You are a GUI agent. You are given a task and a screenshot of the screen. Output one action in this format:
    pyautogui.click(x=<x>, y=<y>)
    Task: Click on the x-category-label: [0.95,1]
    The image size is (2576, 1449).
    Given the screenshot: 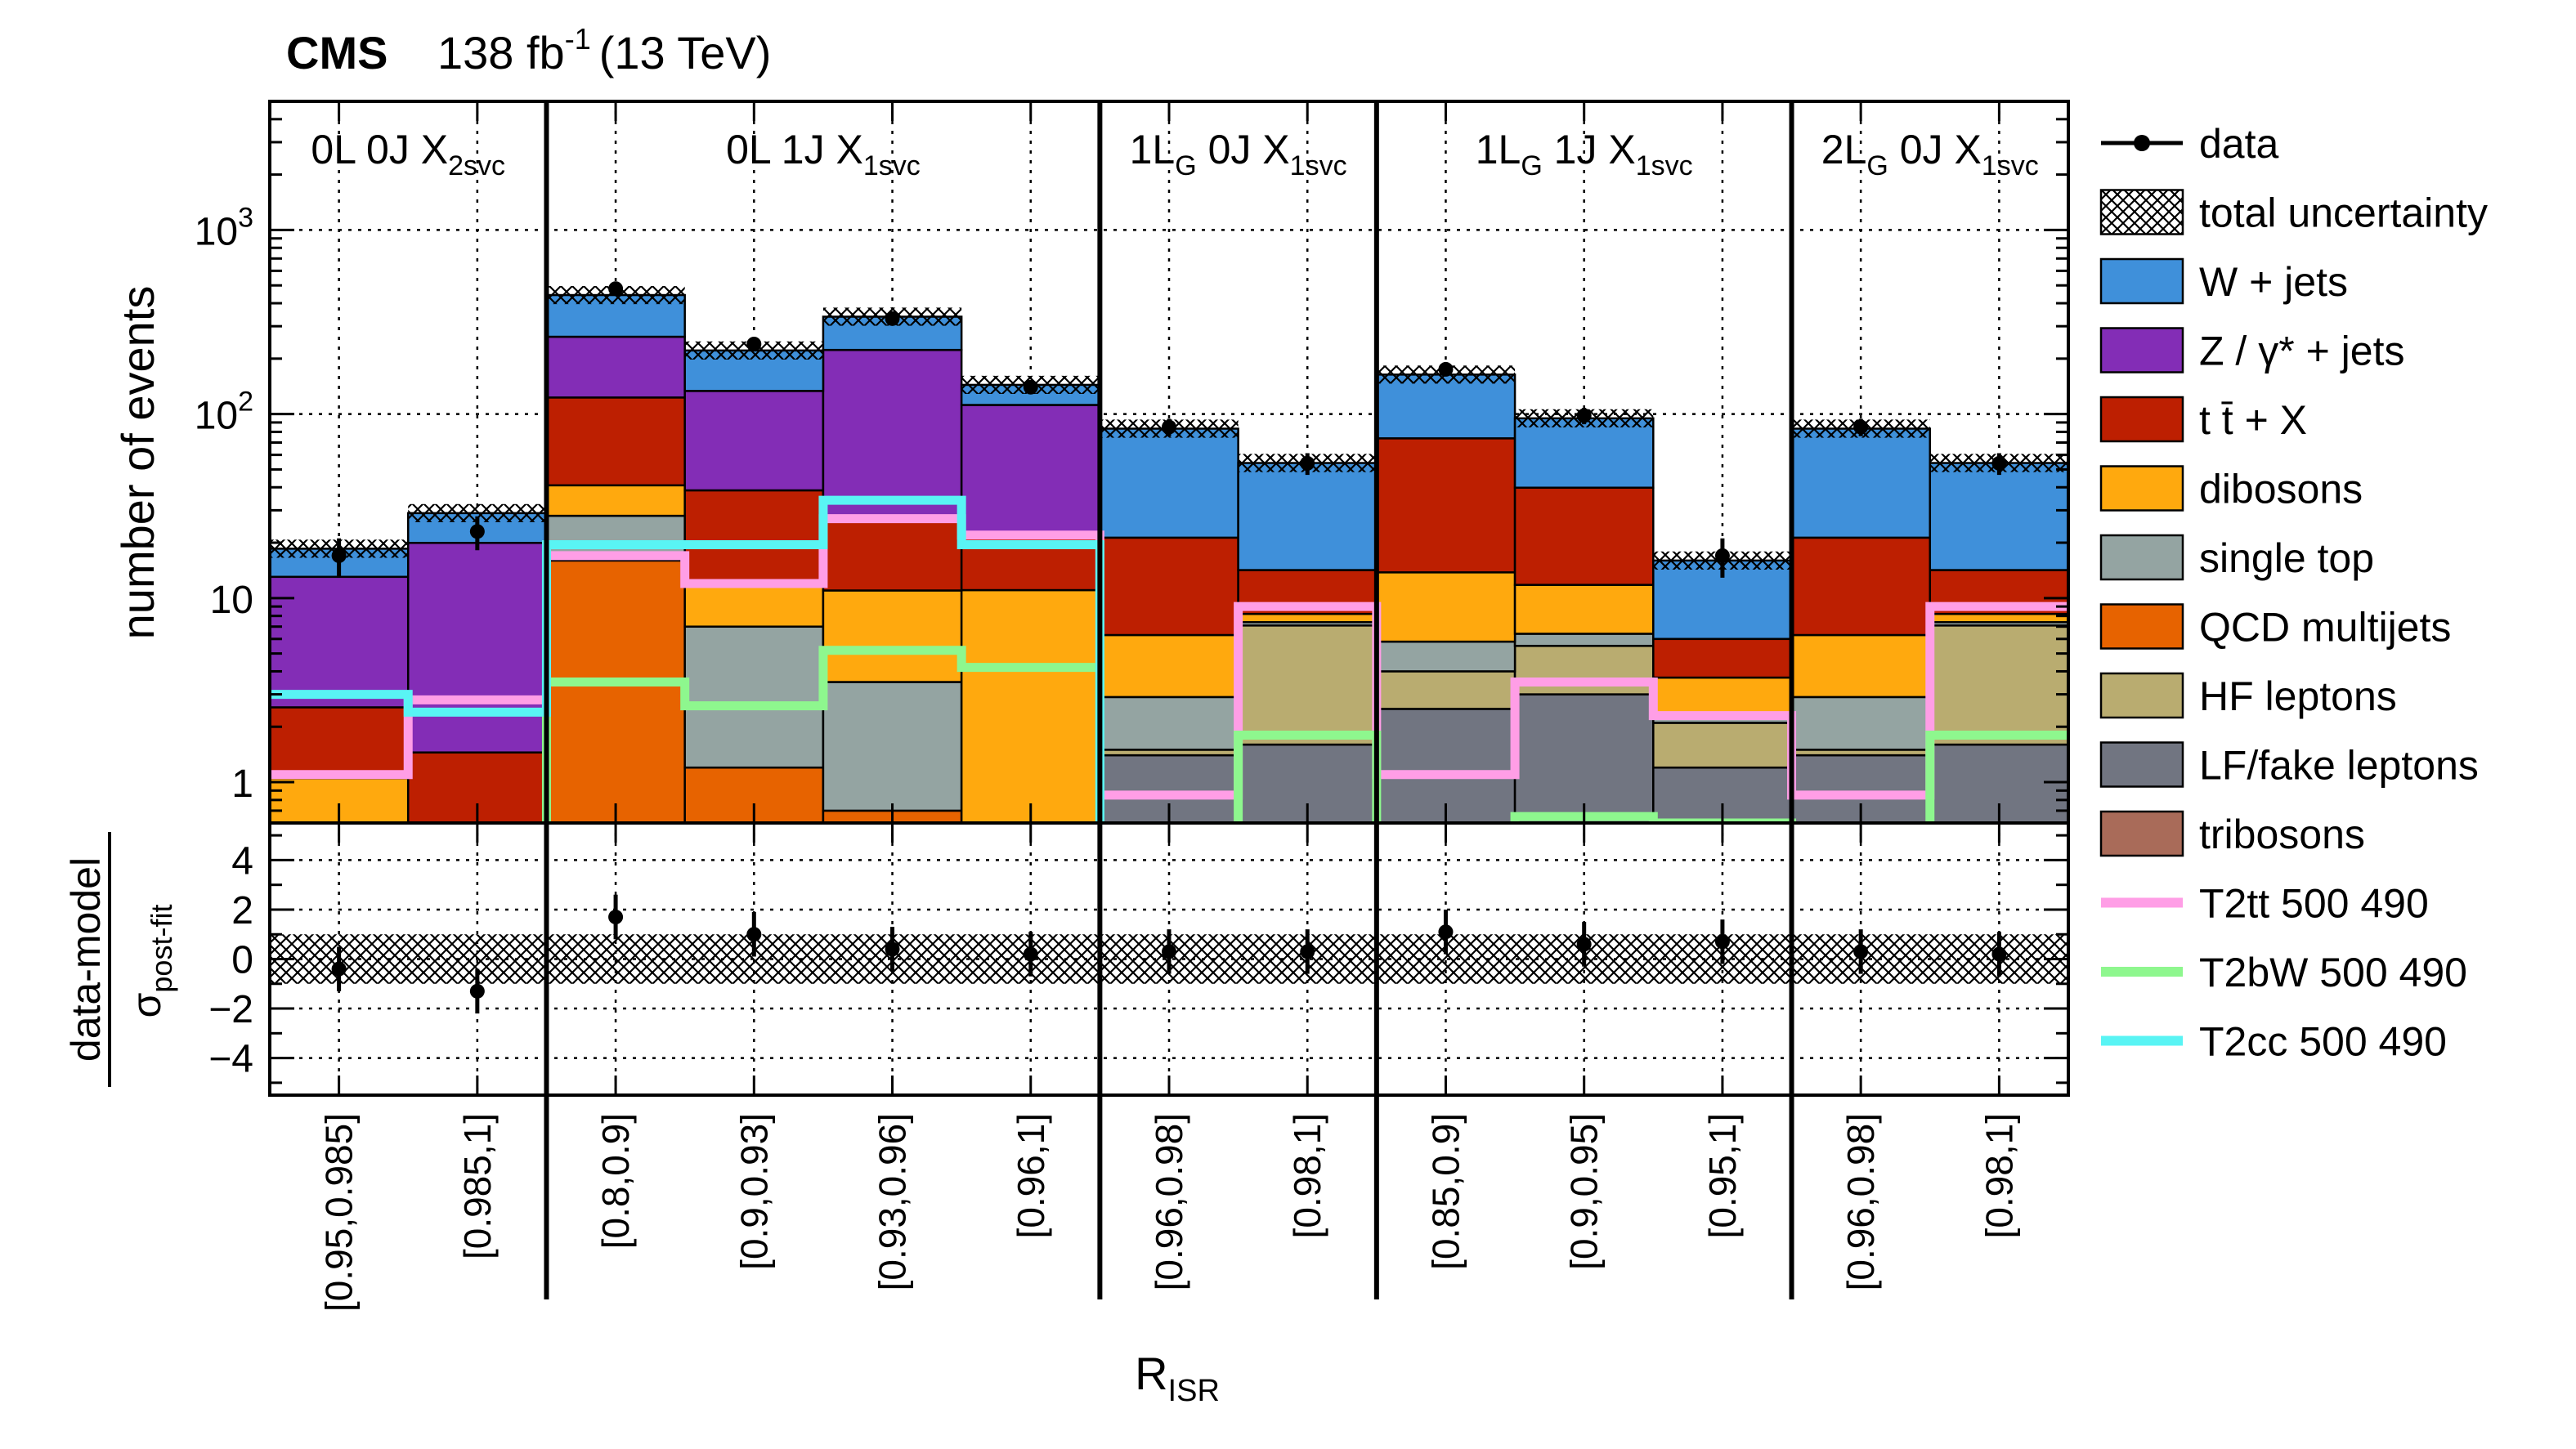 What is the action you would take?
    pyautogui.click(x=1723, y=1175)
    